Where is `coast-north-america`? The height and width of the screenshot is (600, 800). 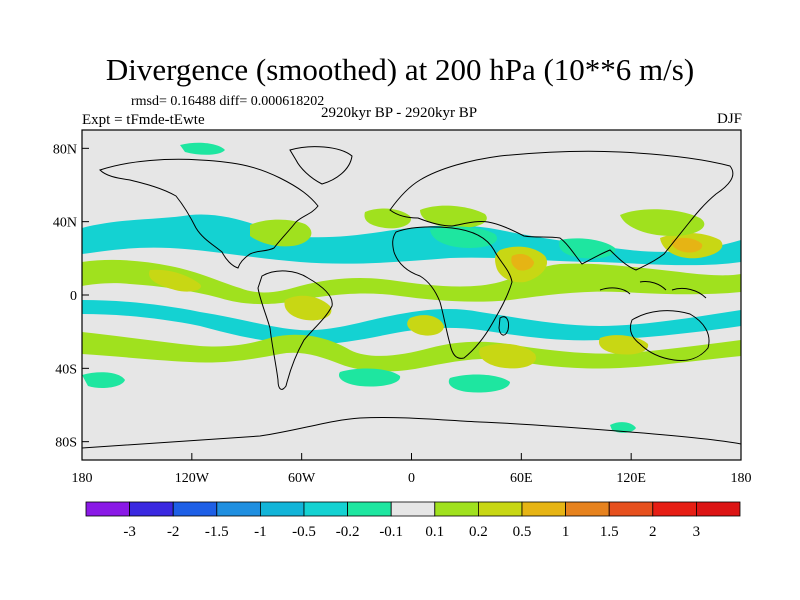 coast-north-america is located at coordinates (209, 213).